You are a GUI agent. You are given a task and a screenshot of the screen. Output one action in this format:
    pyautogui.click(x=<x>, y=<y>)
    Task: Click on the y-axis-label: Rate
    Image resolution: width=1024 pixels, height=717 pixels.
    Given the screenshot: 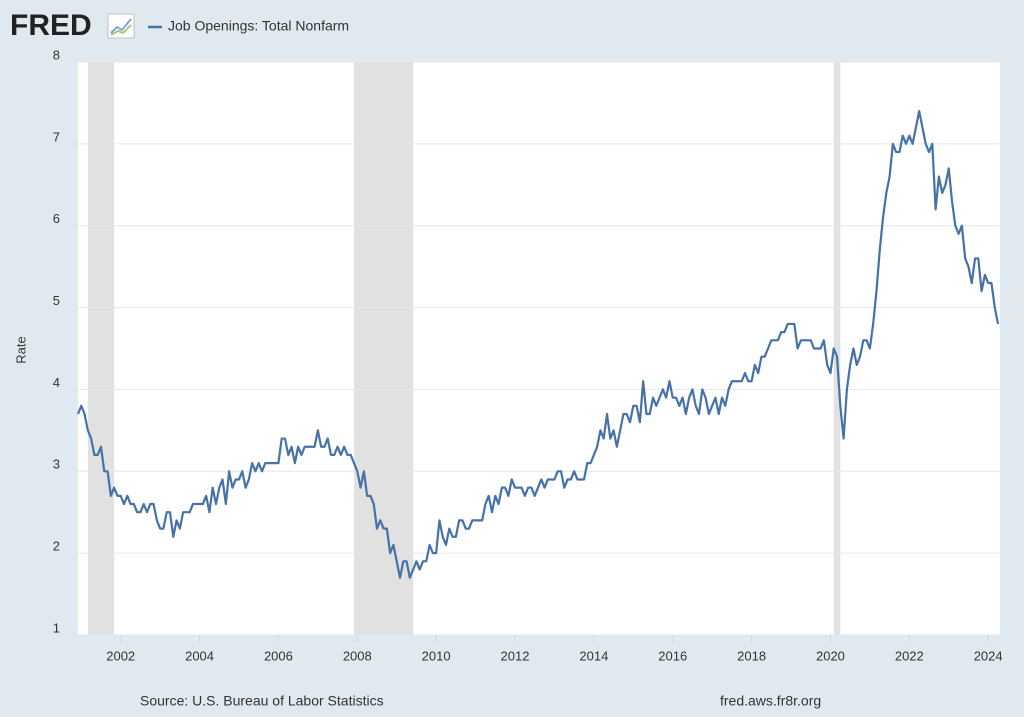 What is the action you would take?
    pyautogui.click(x=20, y=349)
    